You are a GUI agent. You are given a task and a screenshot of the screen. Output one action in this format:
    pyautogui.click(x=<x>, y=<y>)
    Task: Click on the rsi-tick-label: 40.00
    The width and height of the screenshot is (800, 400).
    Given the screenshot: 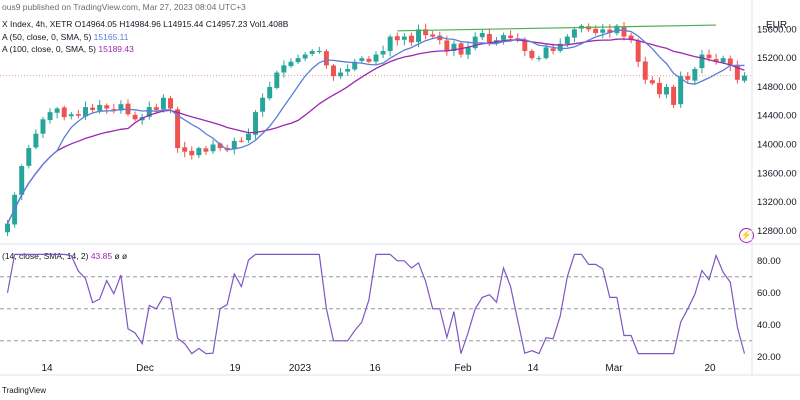 What is the action you would take?
    pyautogui.click(x=769, y=325)
    